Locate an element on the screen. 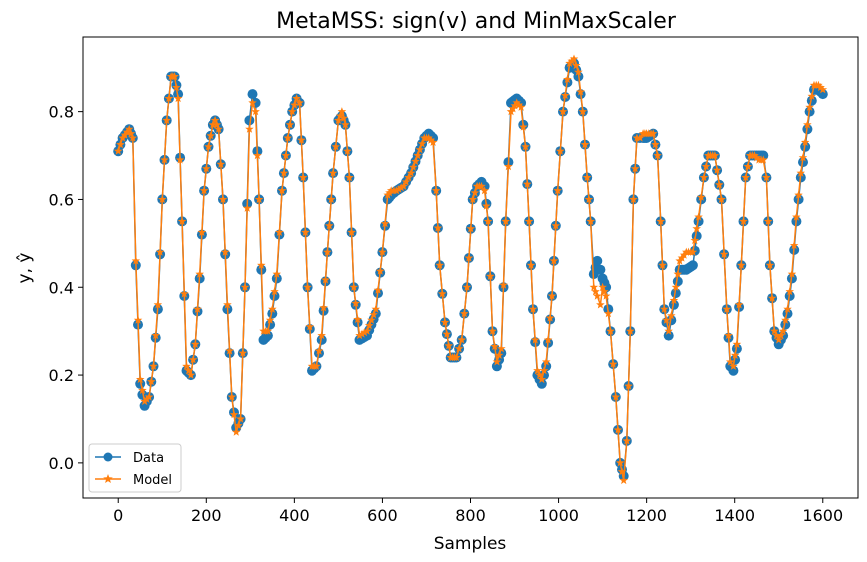 This screenshot has height=562, width=867. x-ticks: 0 200 400 600 800 1000 1200 1400 1600 is located at coordinates (478, 511).